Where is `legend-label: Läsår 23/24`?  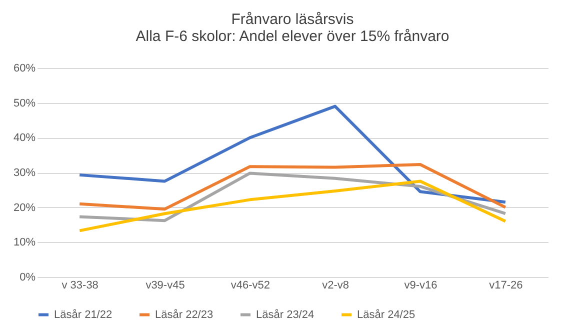 legend-label: Läsår 23/24 is located at coordinates (285, 314).